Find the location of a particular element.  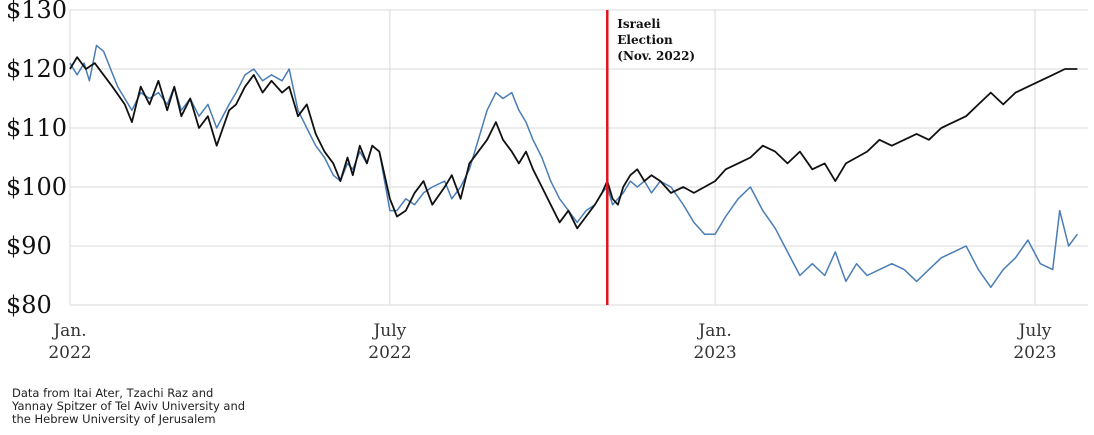

y-tick-label: $90 is located at coordinates (29, 246).